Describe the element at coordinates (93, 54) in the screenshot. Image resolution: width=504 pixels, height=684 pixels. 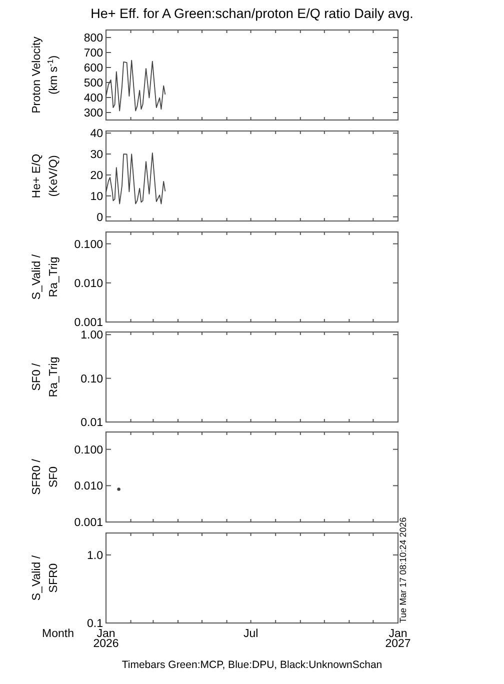
I see `y-tick-label: 700` at that location.